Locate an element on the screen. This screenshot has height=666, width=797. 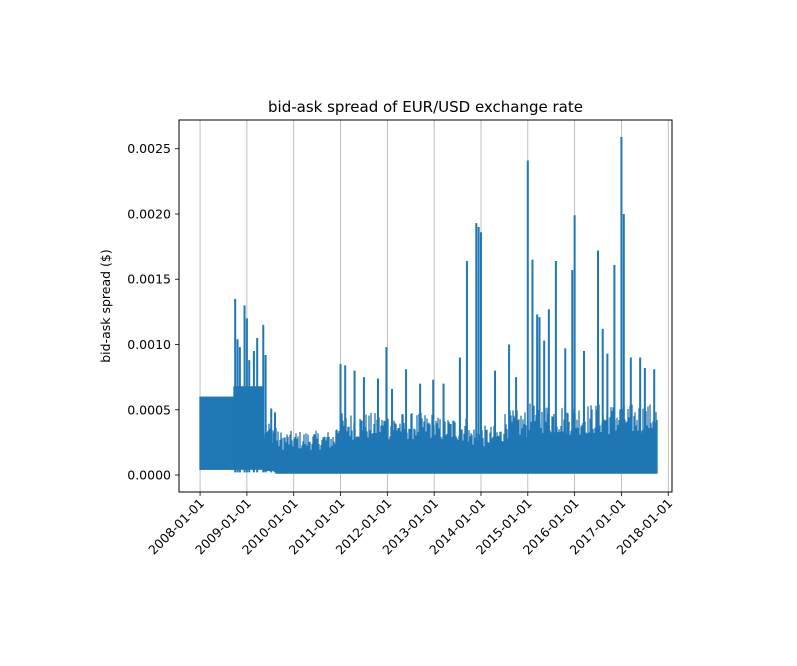
y-tick-label: 0.0015 is located at coordinates (149, 279).